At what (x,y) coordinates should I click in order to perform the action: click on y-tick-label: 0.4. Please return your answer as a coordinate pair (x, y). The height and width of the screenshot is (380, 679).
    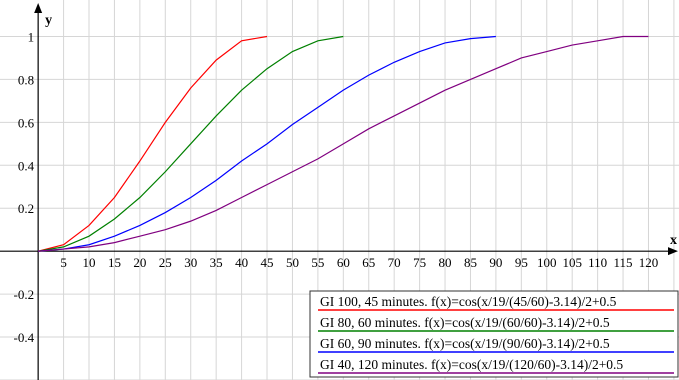
    Looking at the image, I should click on (26, 165).